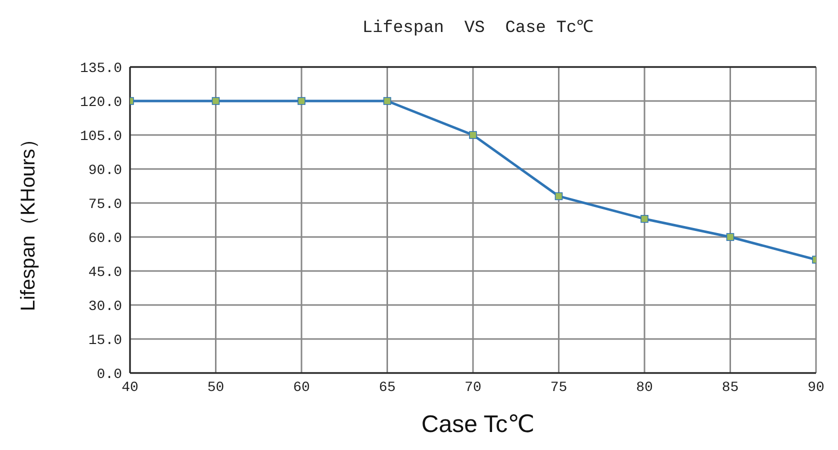 The height and width of the screenshot is (450, 838). I want to click on y-tick-label: 15.0, so click(105, 340).